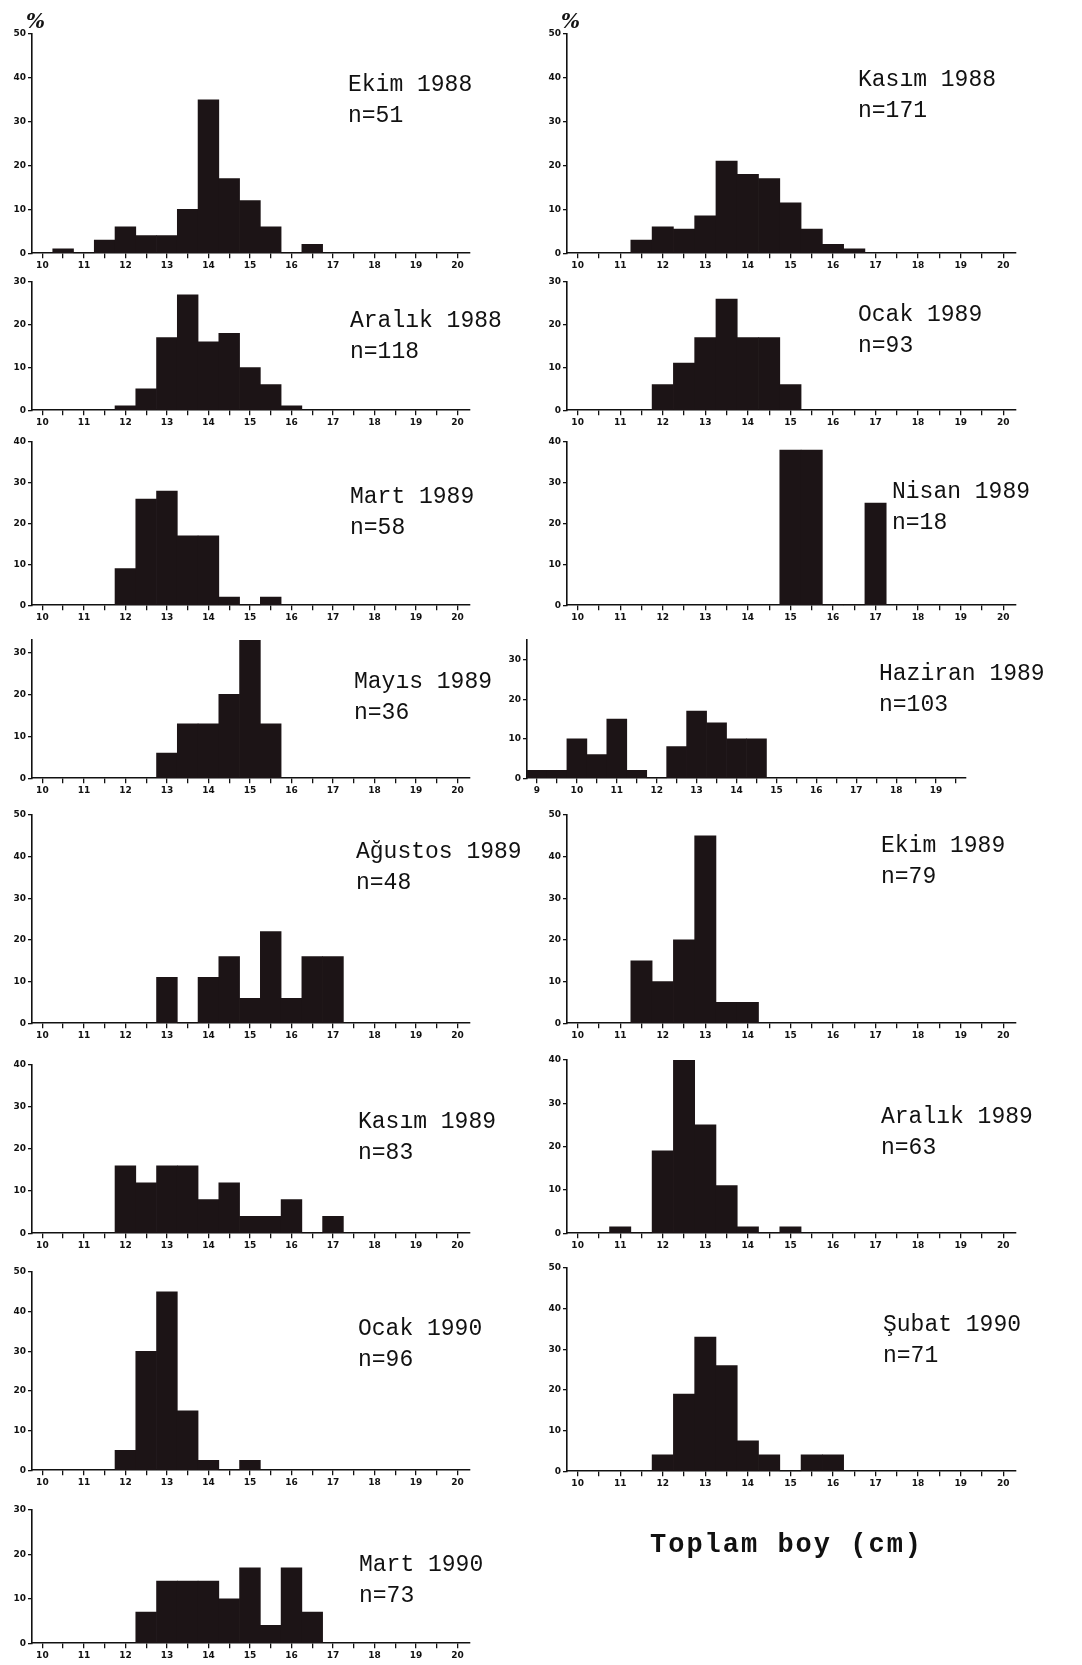 The image size is (1082, 1665). Describe the element at coordinates (911, 1356) in the screenshot. I see `text: n=71` at that location.